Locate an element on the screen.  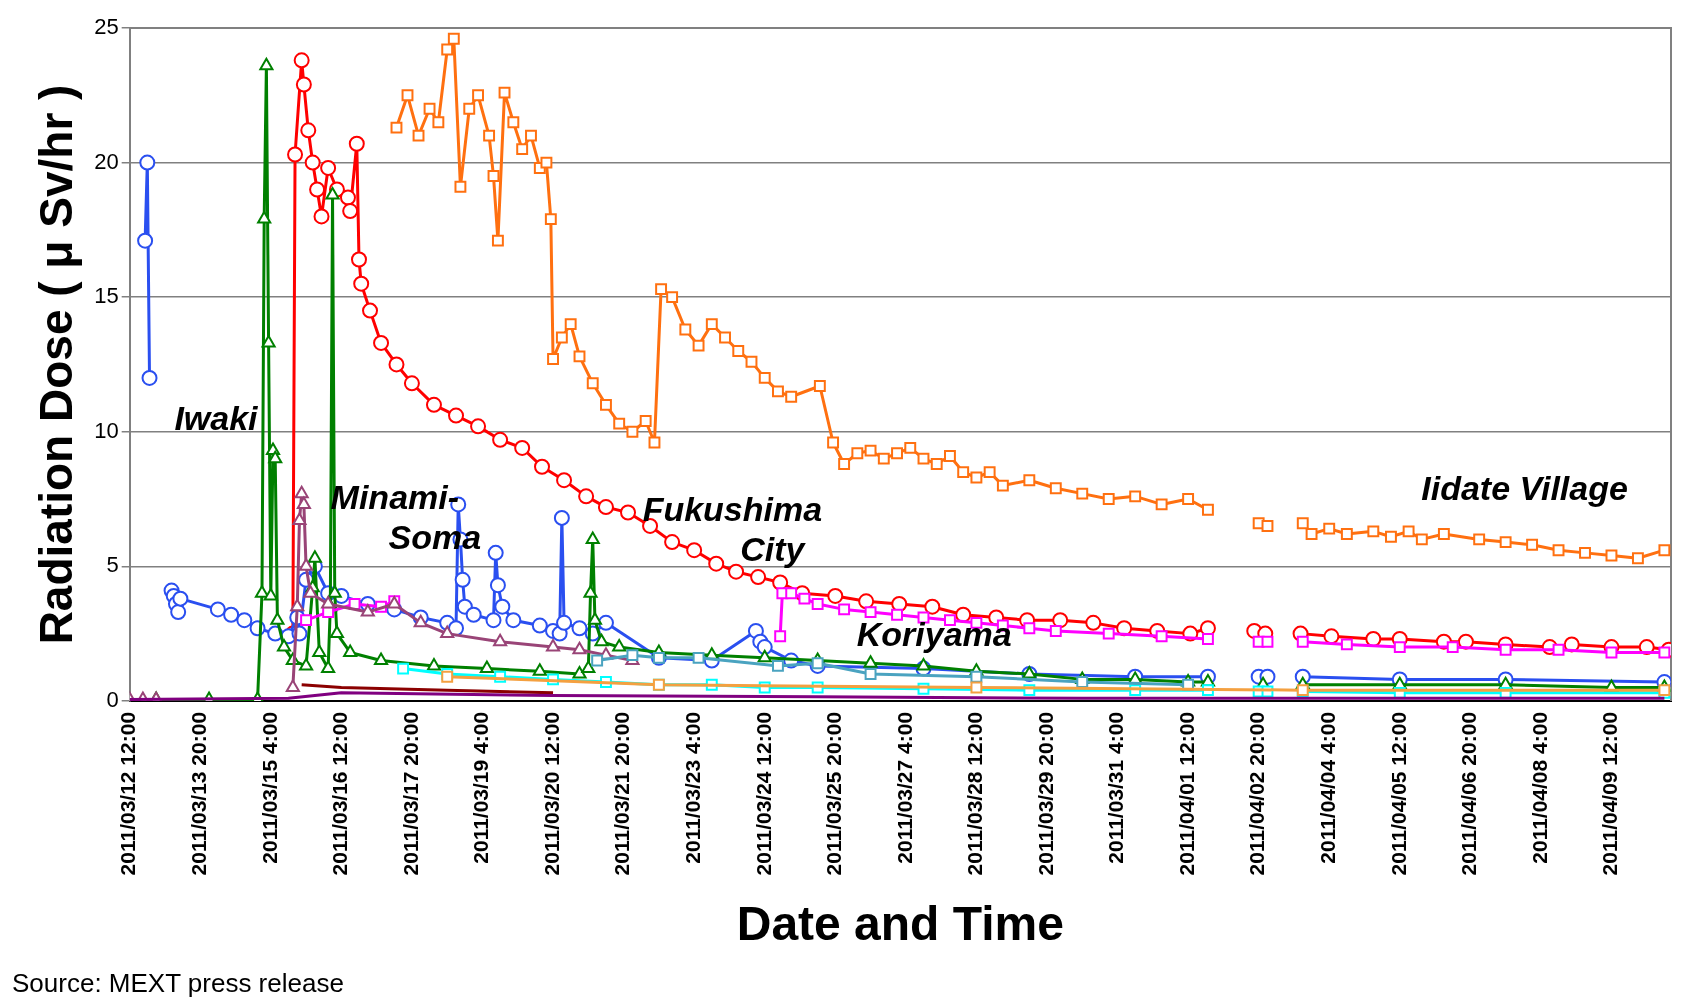
x-tick-label: 2011/03/23 4:00 is located at coordinates (692, 787).